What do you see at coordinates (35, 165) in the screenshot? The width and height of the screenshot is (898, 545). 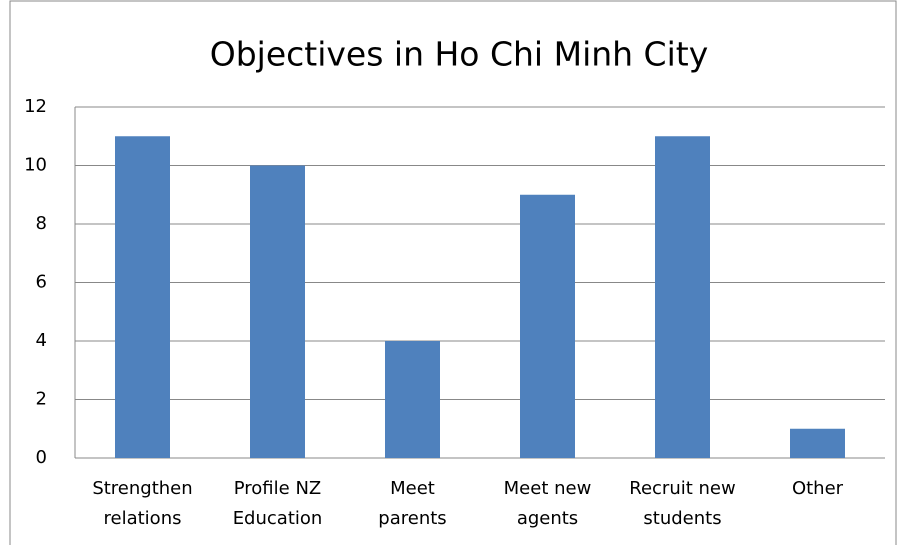 I see `y-tick-label: 10` at bounding box center [35, 165].